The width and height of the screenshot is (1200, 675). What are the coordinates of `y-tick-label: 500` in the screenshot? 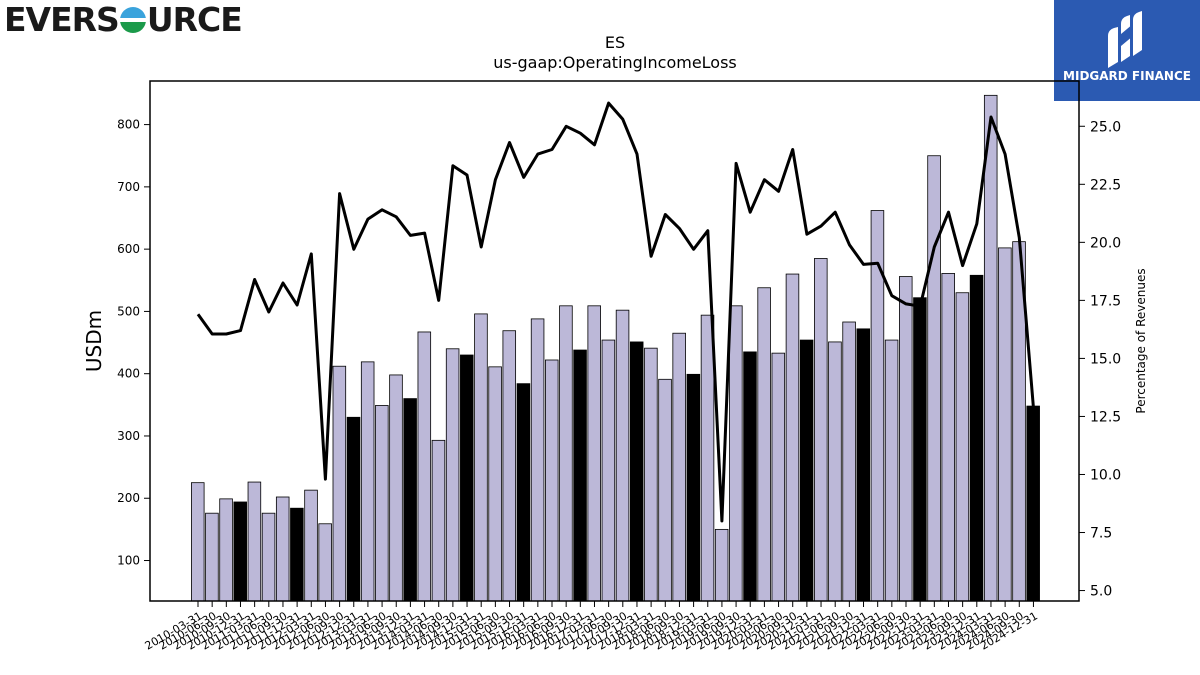 It's located at (128, 311).